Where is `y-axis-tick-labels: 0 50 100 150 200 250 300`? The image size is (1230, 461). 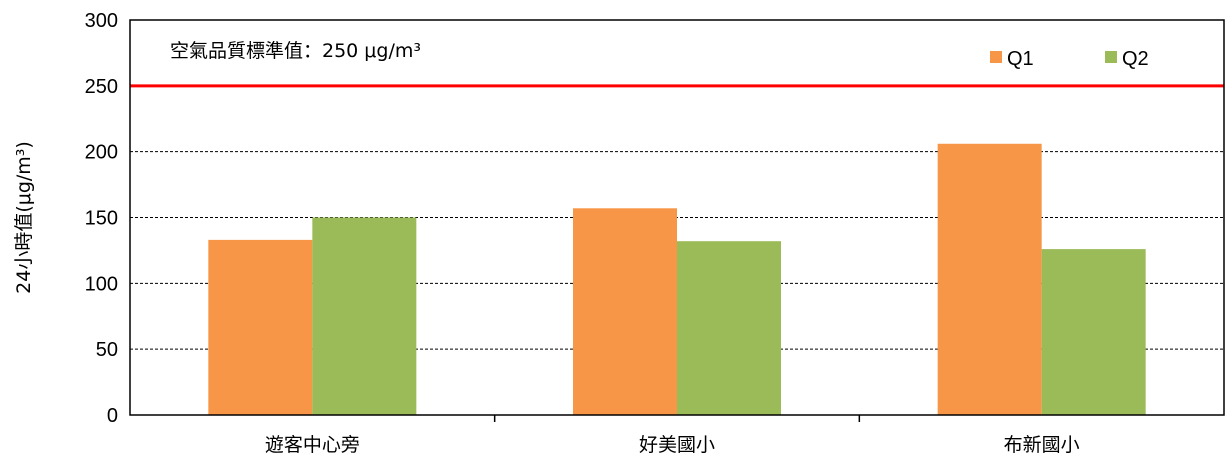 y-axis-tick-labels: 0 50 100 150 200 250 300 is located at coordinates (101, 218).